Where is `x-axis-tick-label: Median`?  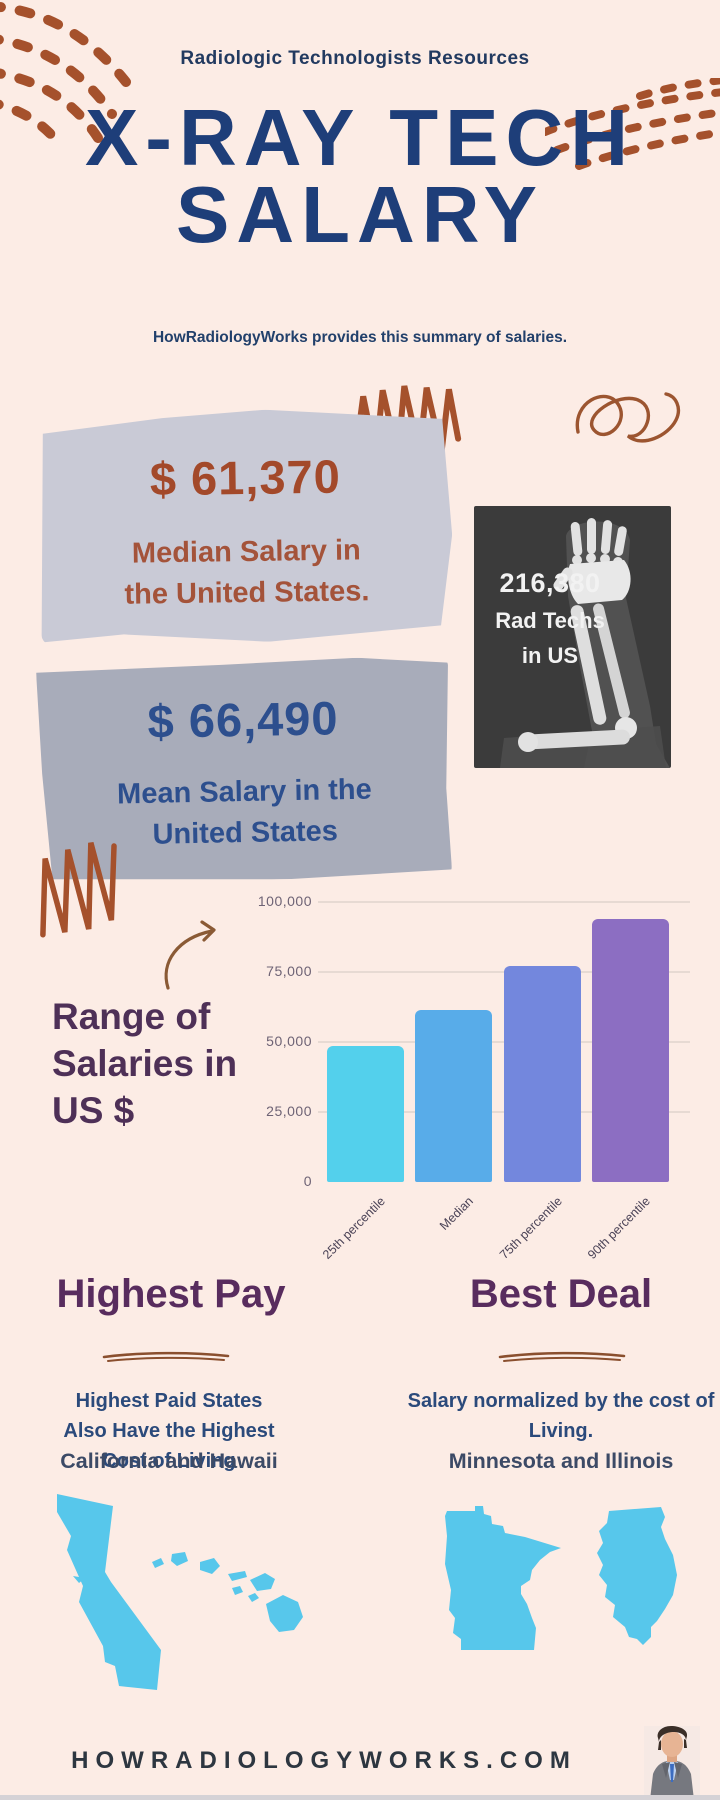
x-axis-tick-label: Median is located at coordinates (456, 1213).